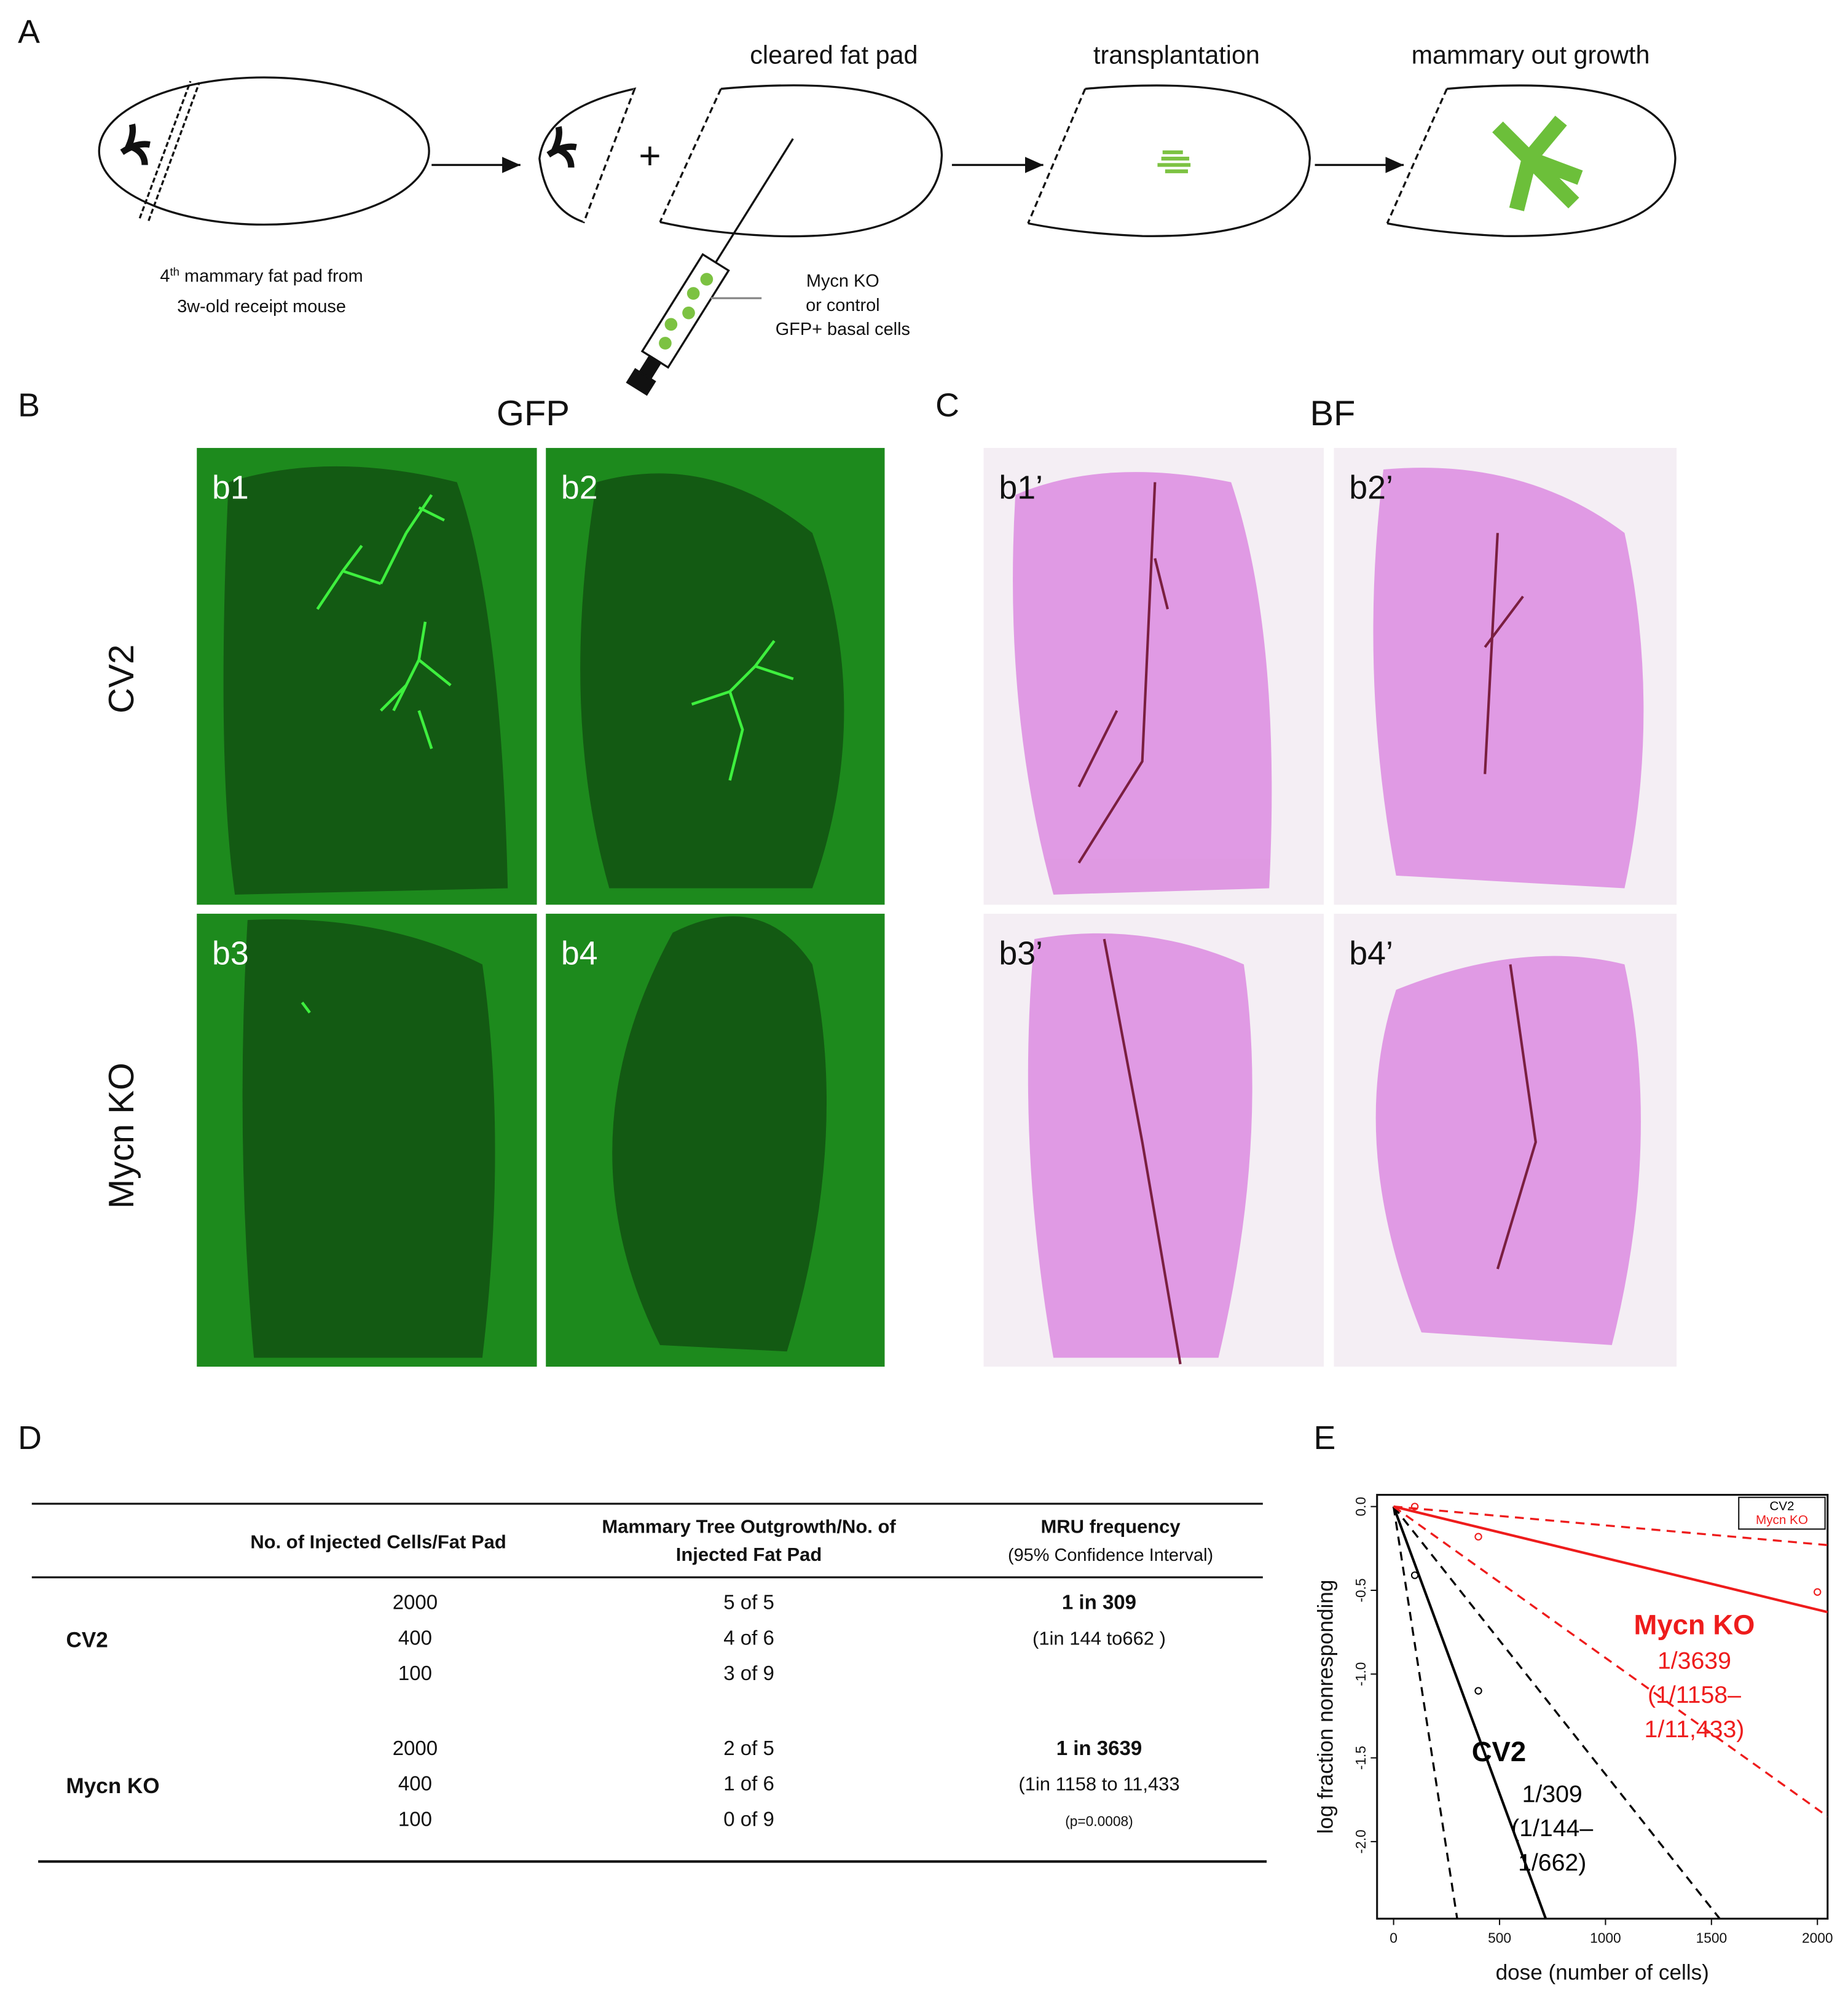 The width and height of the screenshot is (1848, 1991). What do you see at coordinates (29, 405) in the screenshot?
I see `panel-label: B` at bounding box center [29, 405].